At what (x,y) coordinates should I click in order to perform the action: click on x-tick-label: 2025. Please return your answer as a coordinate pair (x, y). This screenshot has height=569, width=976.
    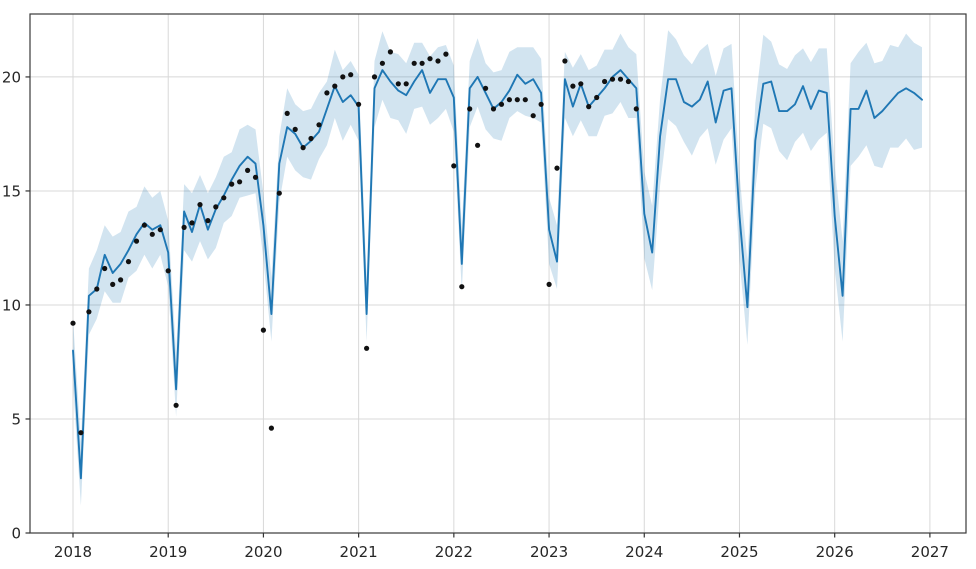
    Looking at the image, I should click on (739, 552).